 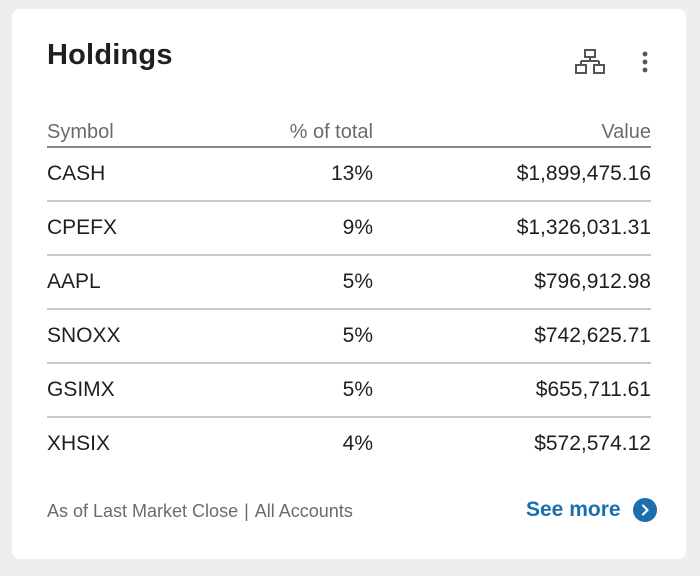 What do you see at coordinates (303, 511) in the screenshot?
I see `accounts-text: All Accounts` at bounding box center [303, 511].